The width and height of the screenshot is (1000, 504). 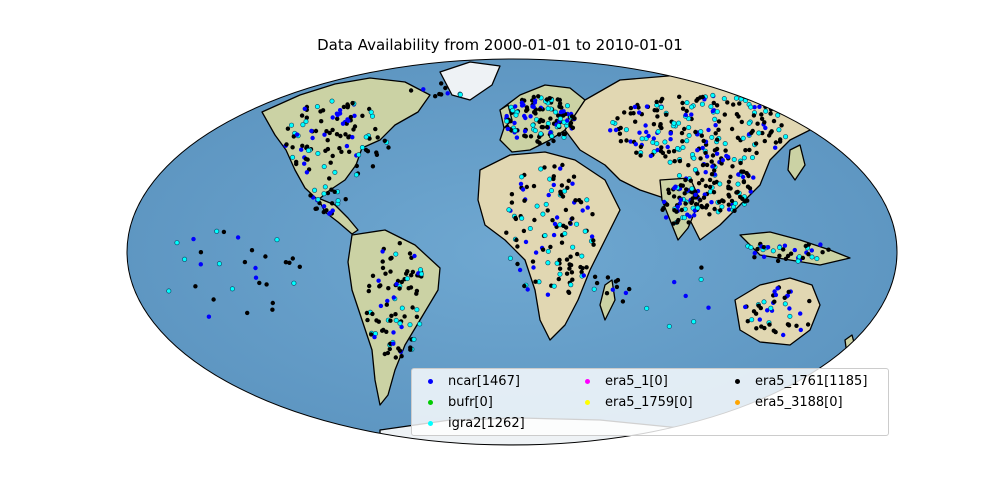 What do you see at coordinates (626, 381) in the screenshot?
I see `legend-item-era5-1: era5_1[0]` at bounding box center [626, 381].